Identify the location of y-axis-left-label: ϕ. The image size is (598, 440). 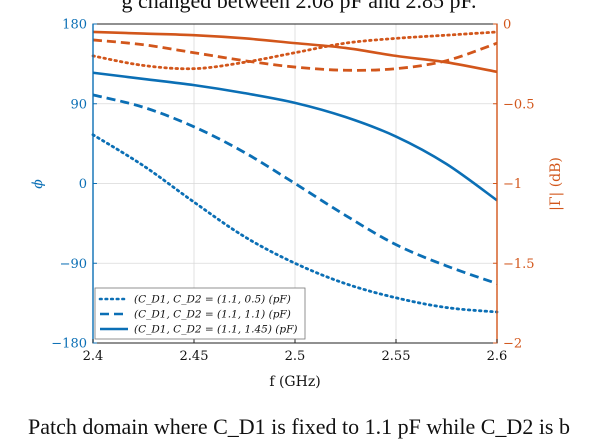
(38, 184).